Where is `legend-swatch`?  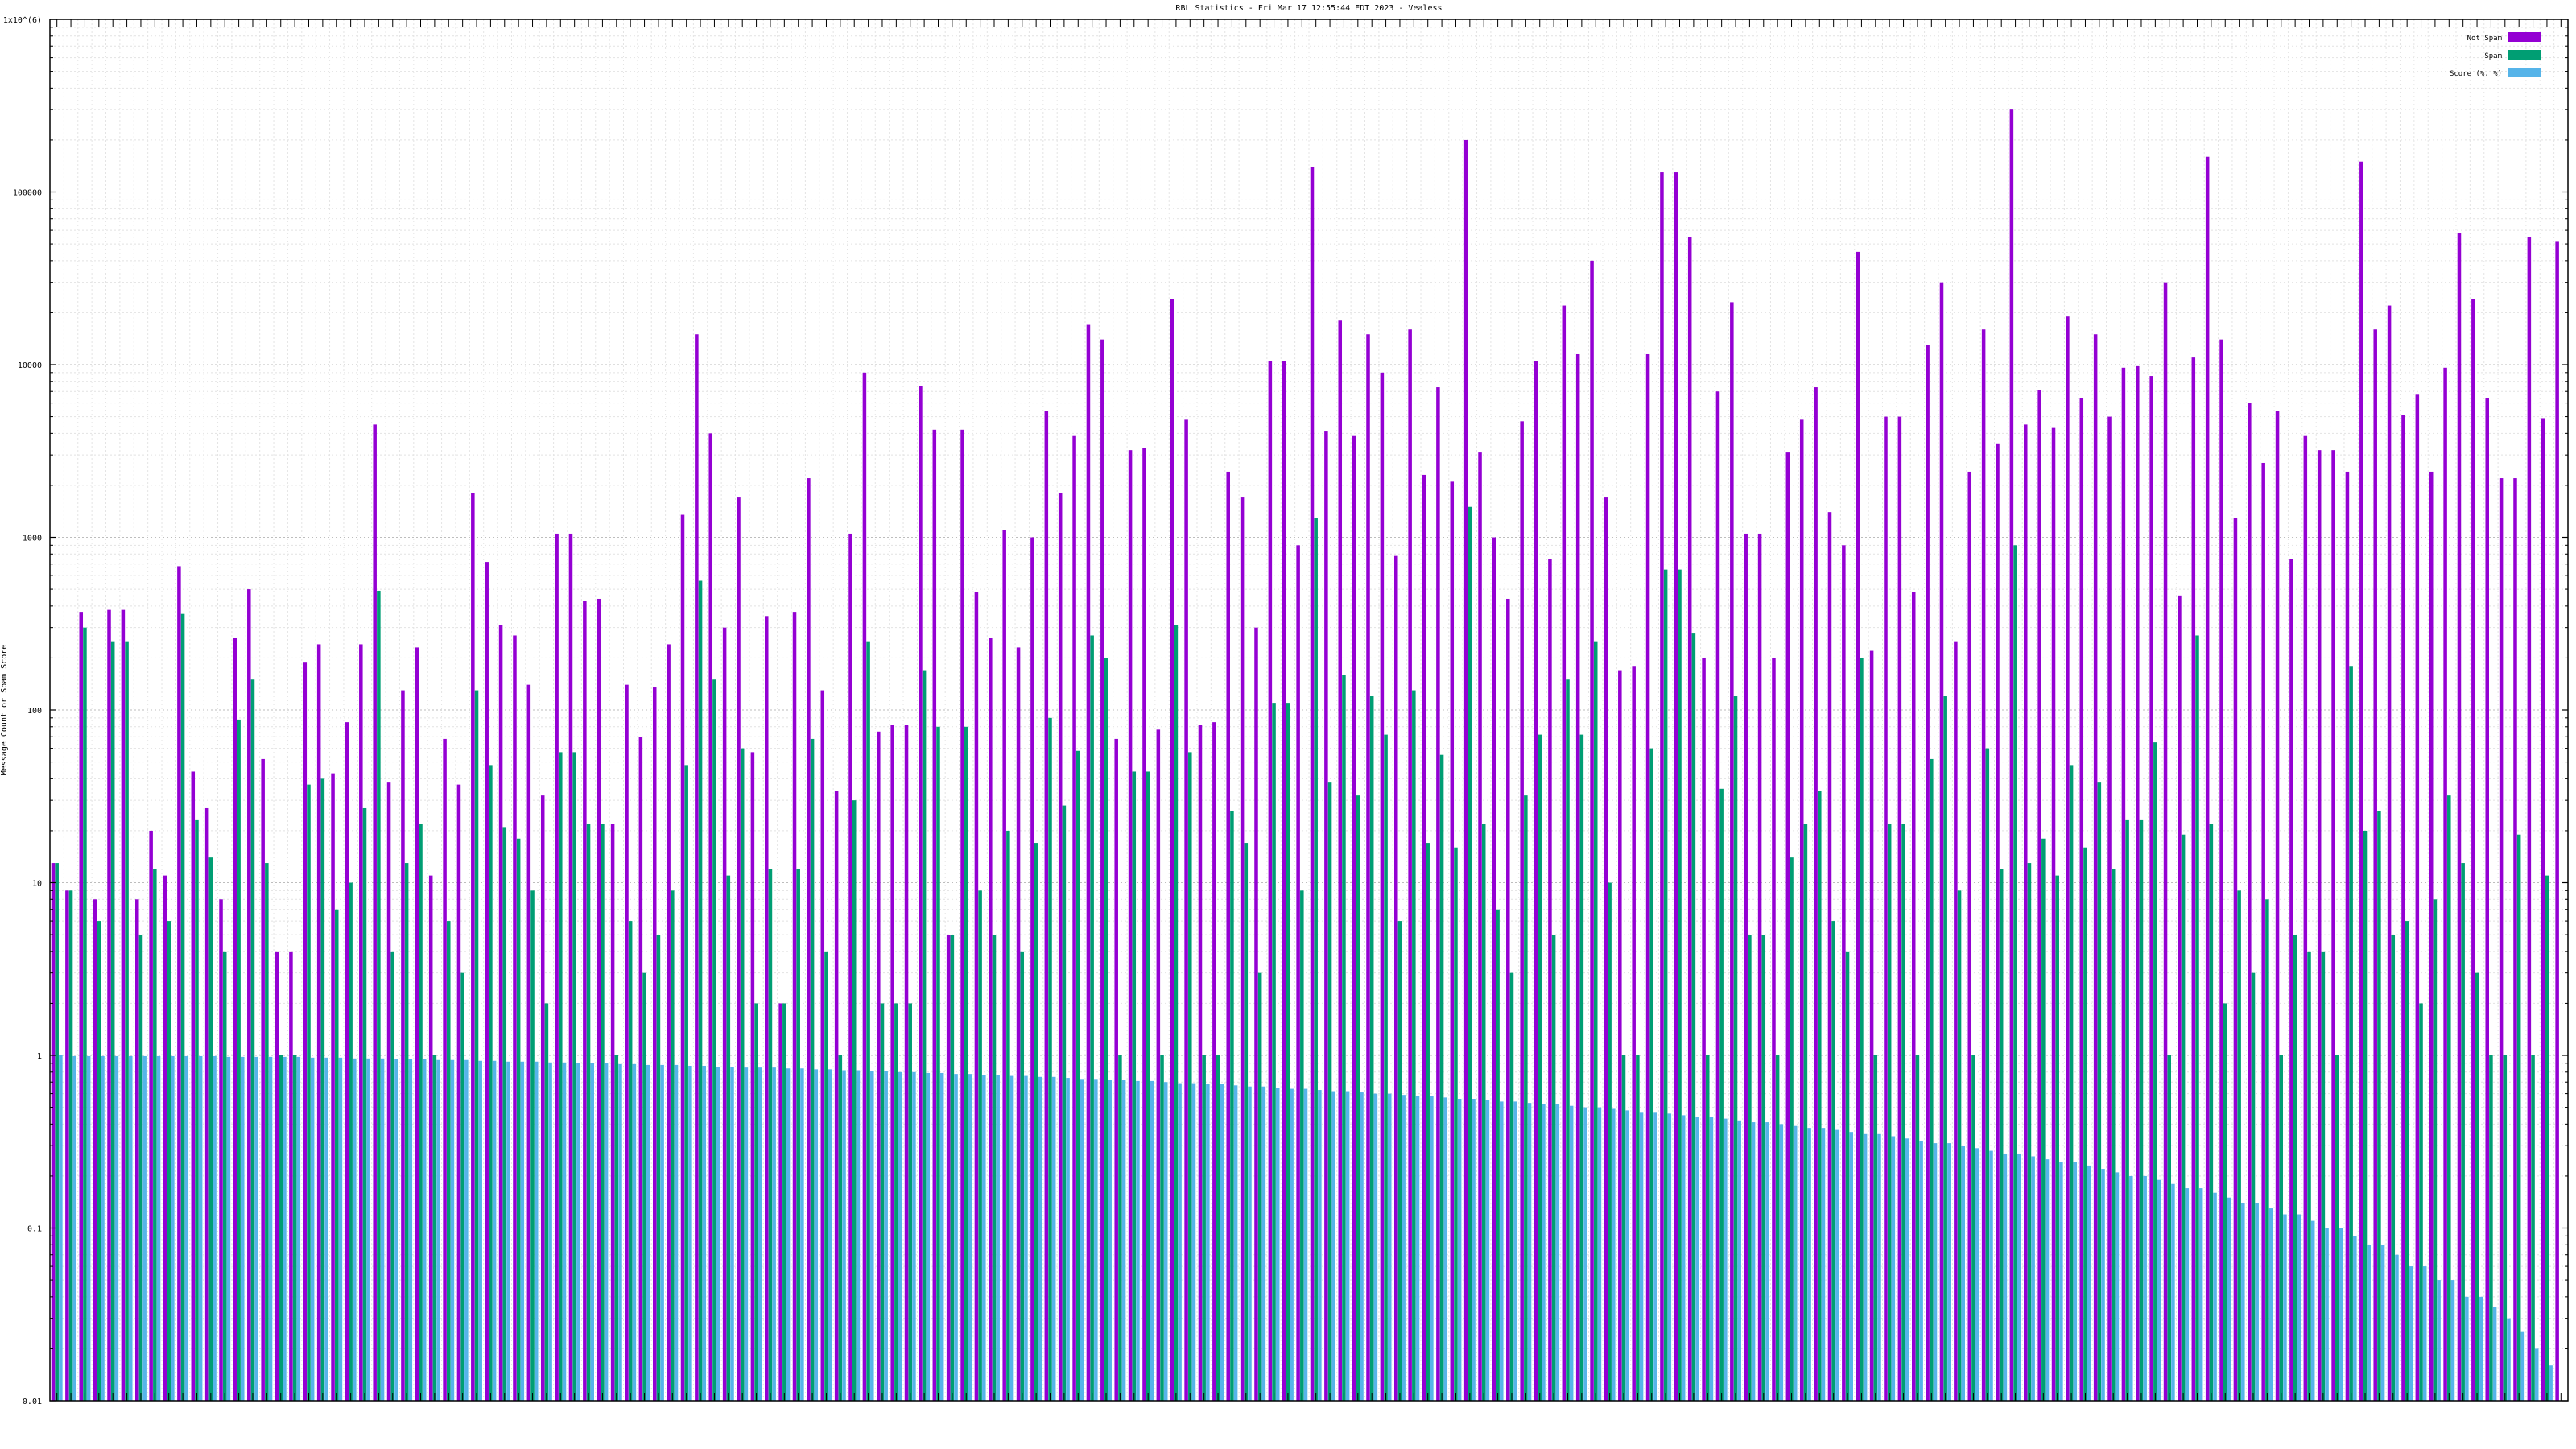
legend-swatch is located at coordinates (2524, 72).